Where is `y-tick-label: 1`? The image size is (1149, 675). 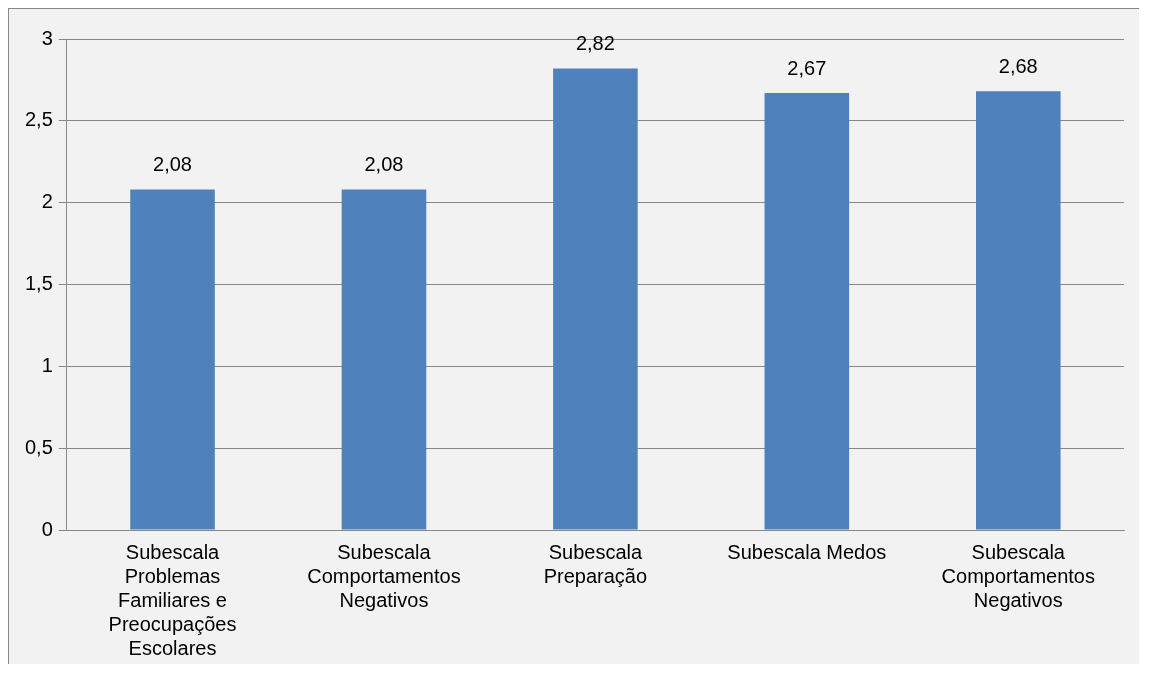 y-tick-label: 1 is located at coordinates (47, 364).